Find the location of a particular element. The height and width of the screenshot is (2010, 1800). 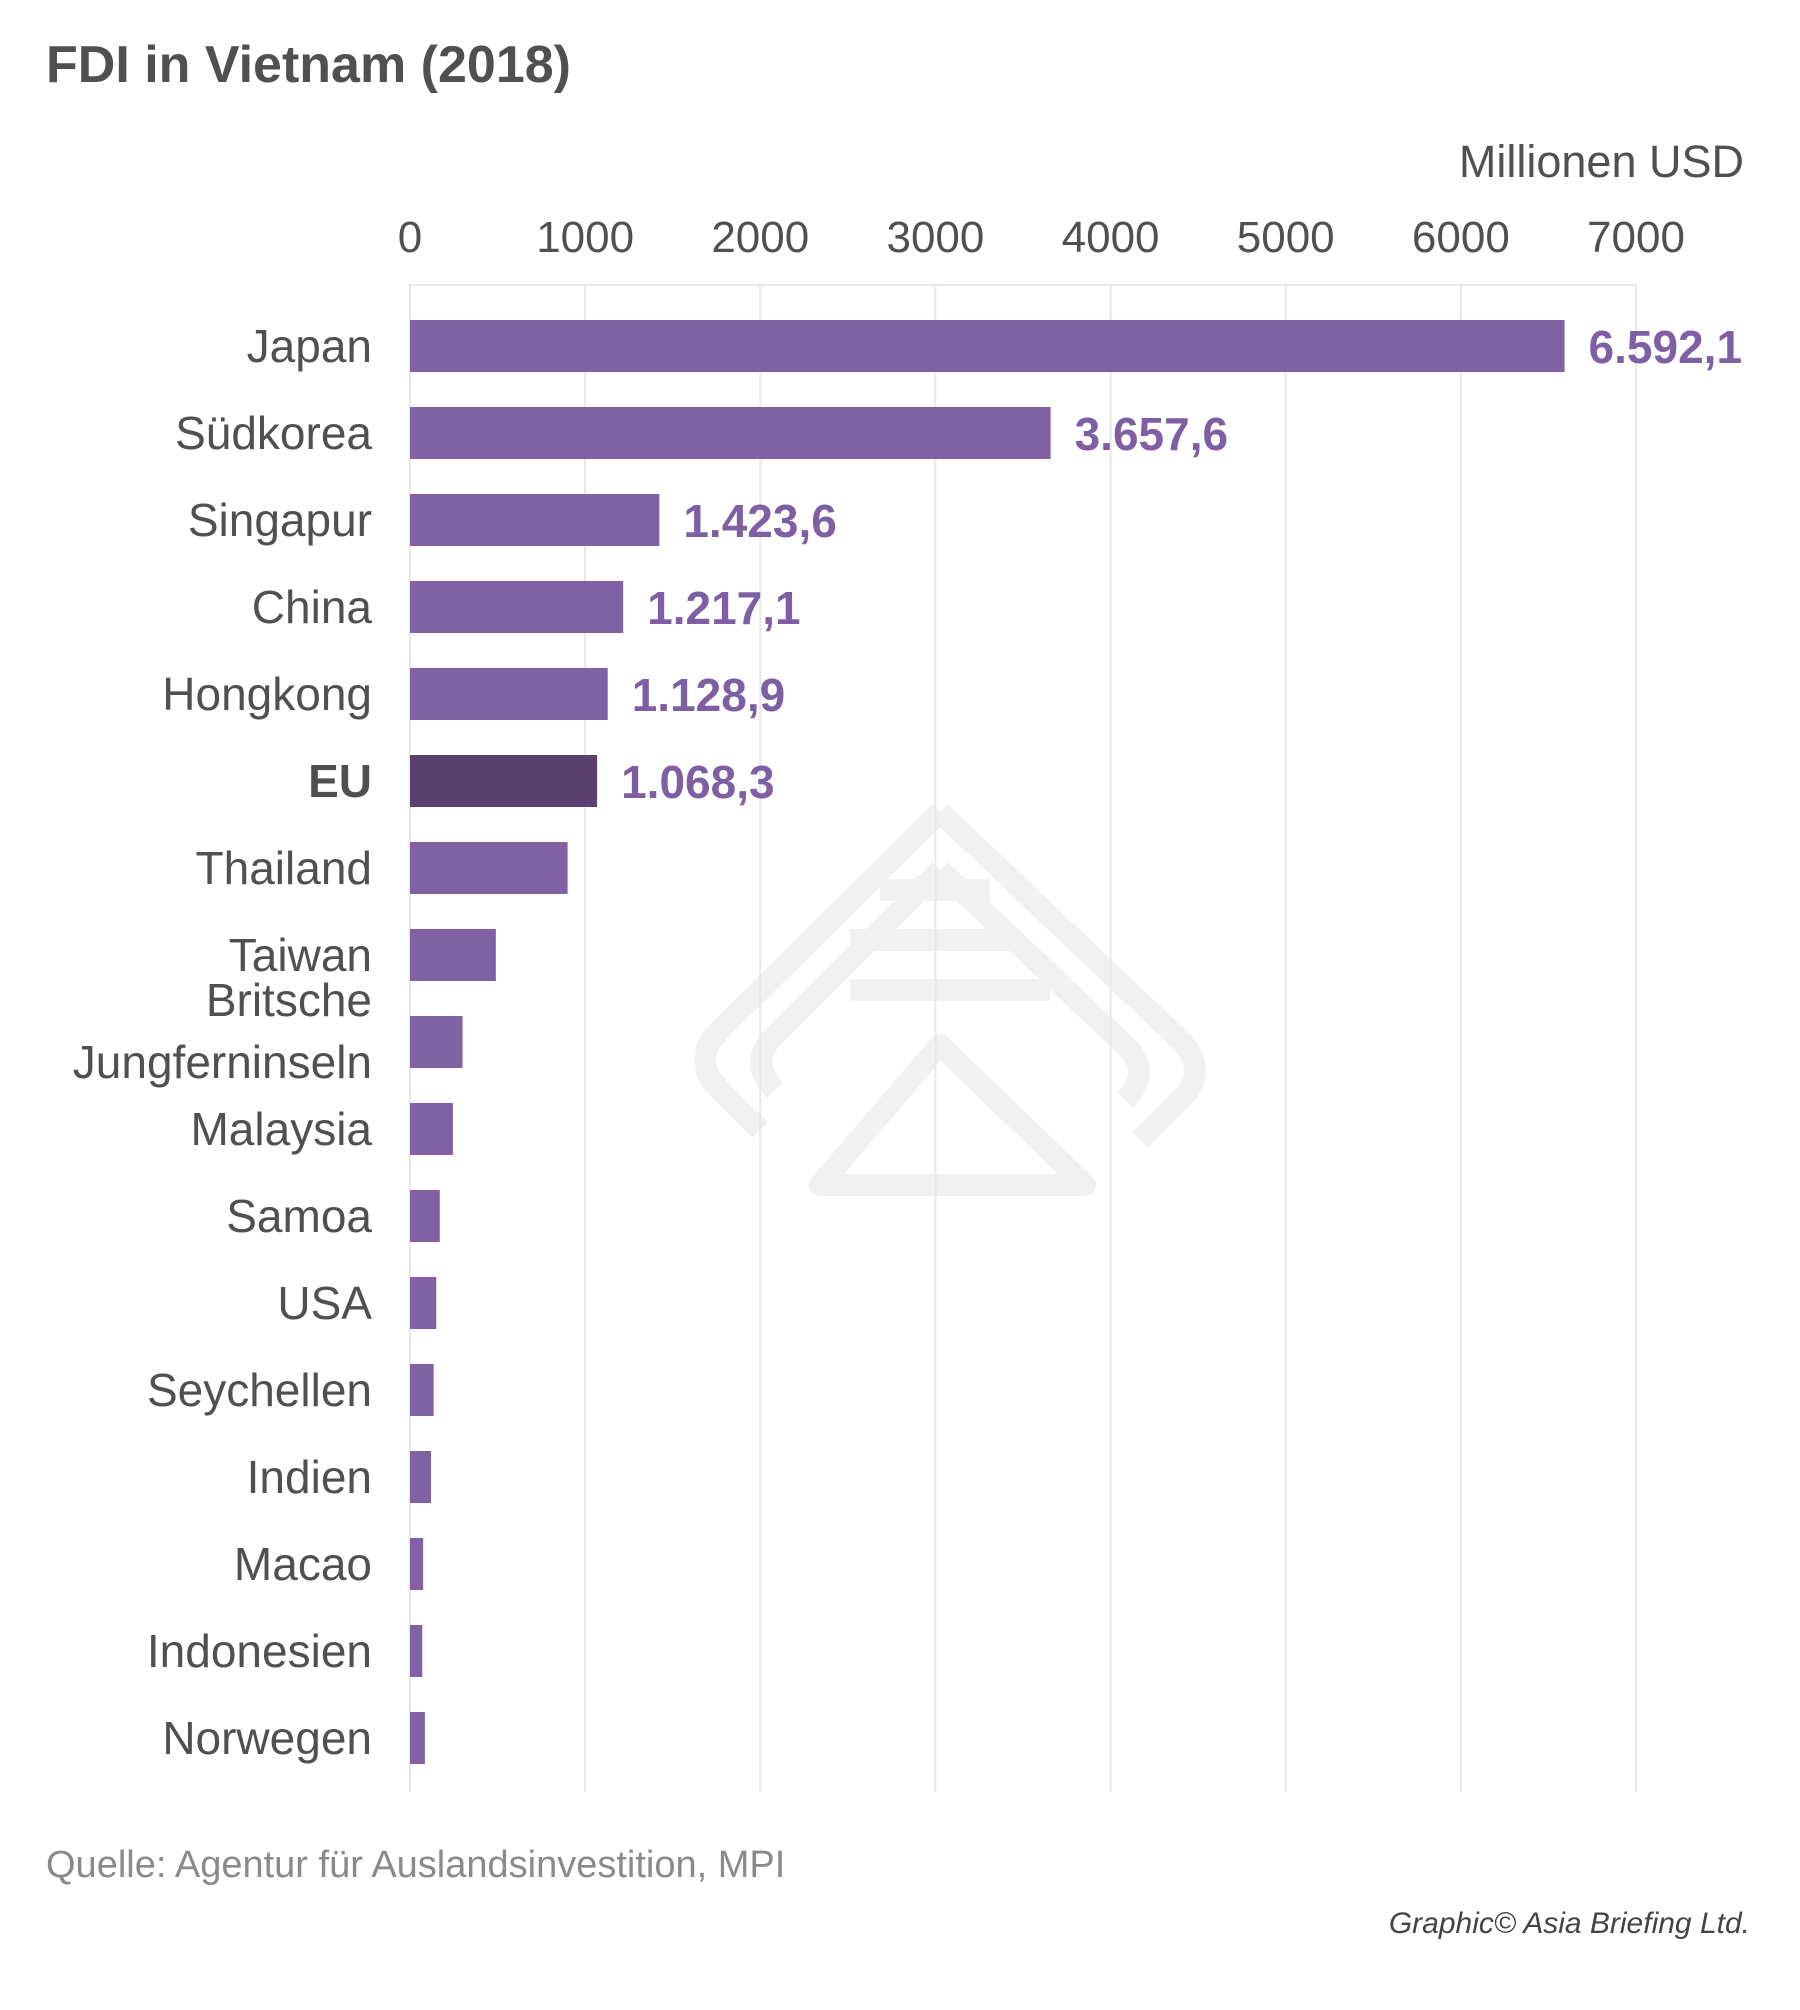

category-label: Südkorea is located at coordinates (273, 433).